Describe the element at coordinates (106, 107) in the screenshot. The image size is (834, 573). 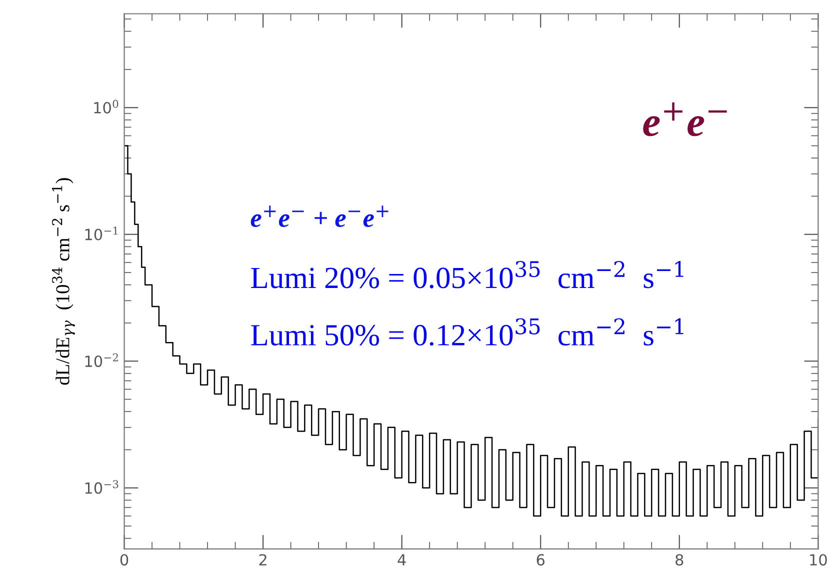
I see `y-tick-label: 10$^{0}$` at that location.